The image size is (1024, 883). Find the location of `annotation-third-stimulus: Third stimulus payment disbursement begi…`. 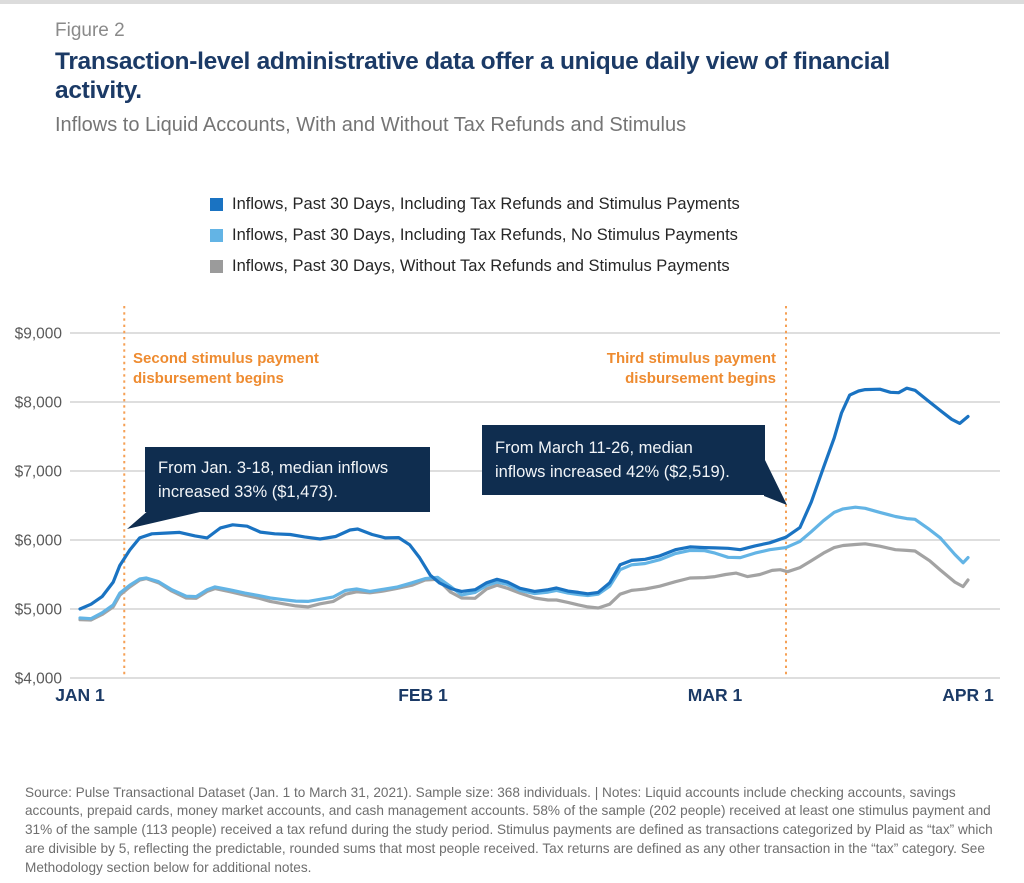

annotation-third-stimulus: Third stimulus payment disbursement begi… is located at coordinates (691, 369).